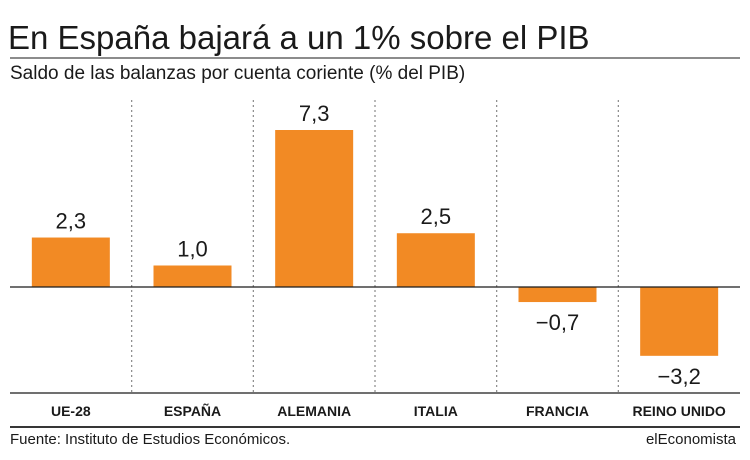 This screenshot has width=750, height=460. What do you see at coordinates (71, 221) in the screenshot?
I see `data-label: 2,3` at bounding box center [71, 221].